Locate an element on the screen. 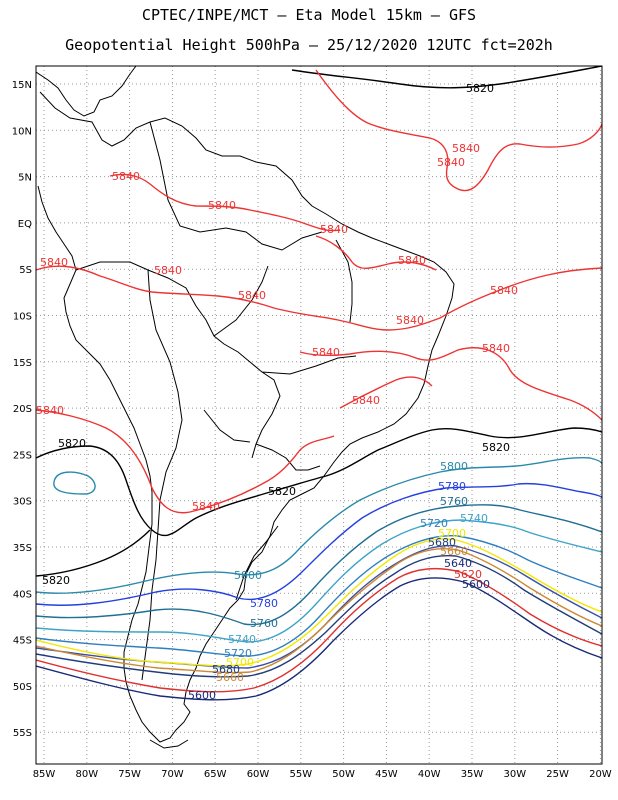 The image size is (618, 800). lat-tick-label: 20S is located at coordinates (22, 409).